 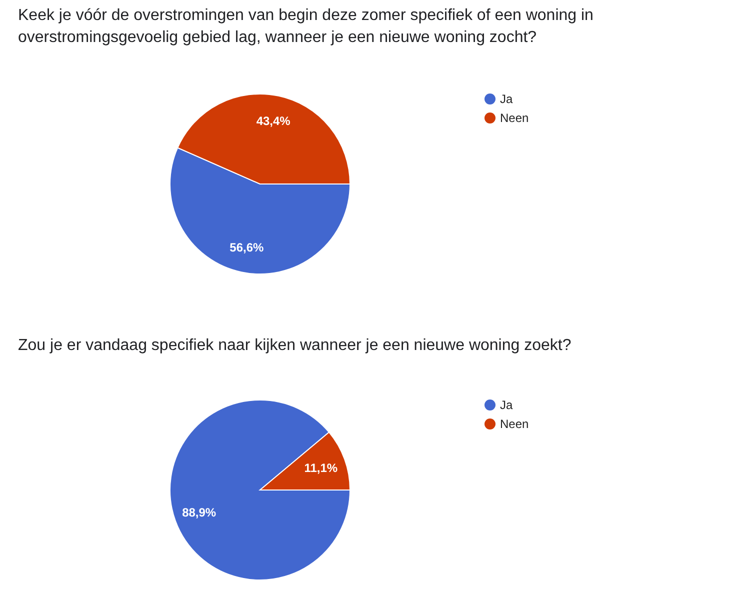 What do you see at coordinates (247, 247) in the screenshot?
I see `data-label: 56,6%` at bounding box center [247, 247].